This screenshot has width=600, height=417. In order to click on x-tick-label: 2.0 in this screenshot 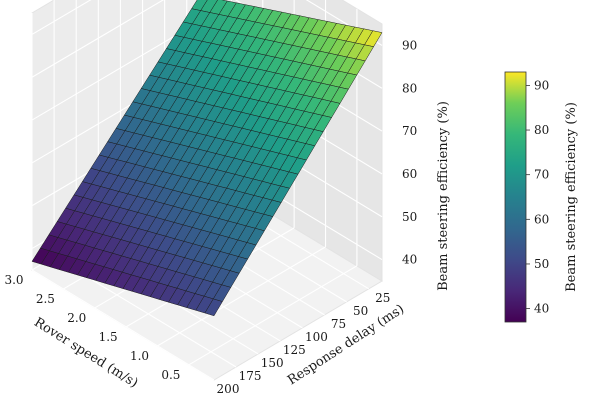, I will do `click(76, 318)`.